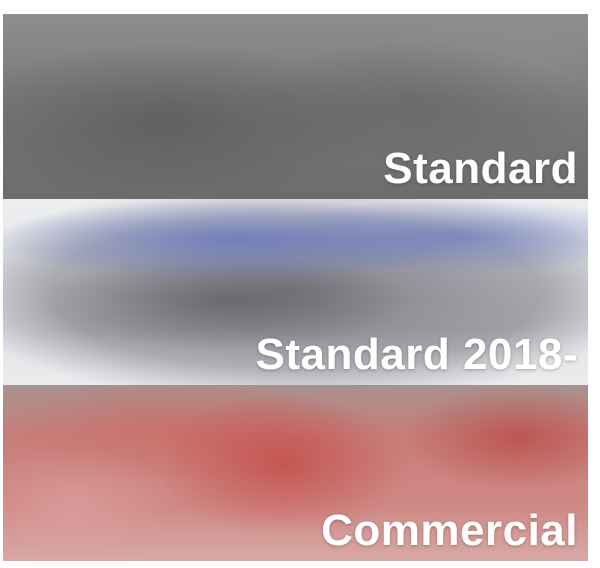 The height and width of the screenshot is (568, 600). What do you see at coordinates (449, 530) in the screenshot?
I see `option-commercial-label: Commercial` at bounding box center [449, 530].